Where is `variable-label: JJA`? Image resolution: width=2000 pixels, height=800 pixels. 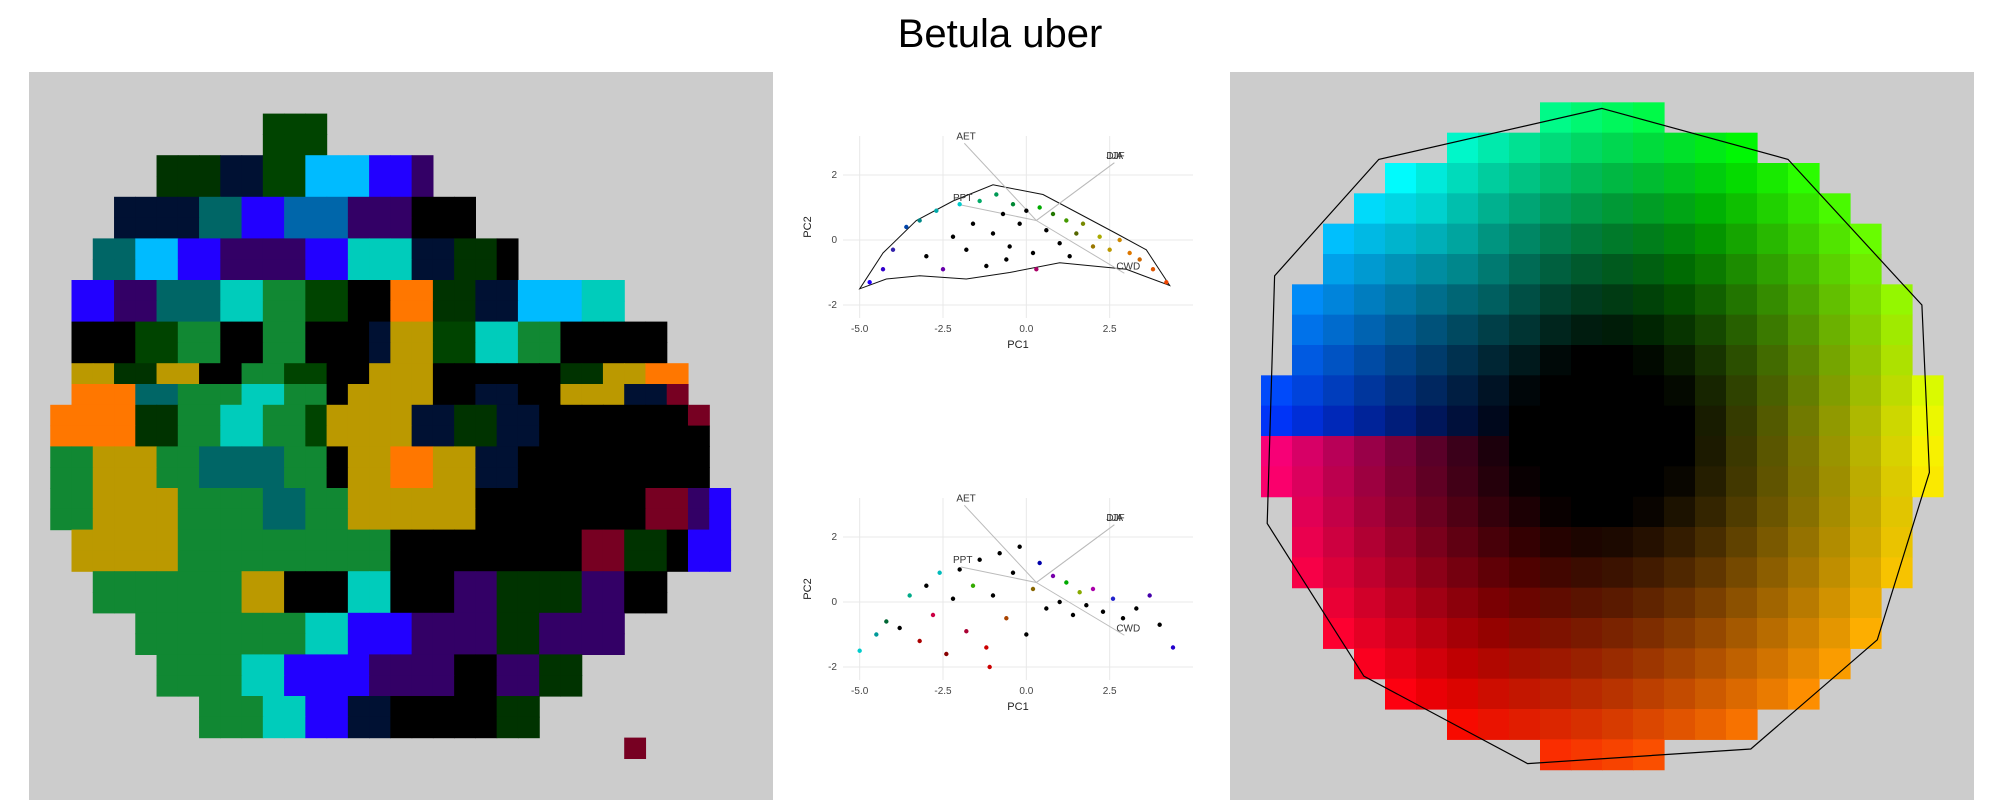 variable-label: JJA is located at coordinates (1114, 156).